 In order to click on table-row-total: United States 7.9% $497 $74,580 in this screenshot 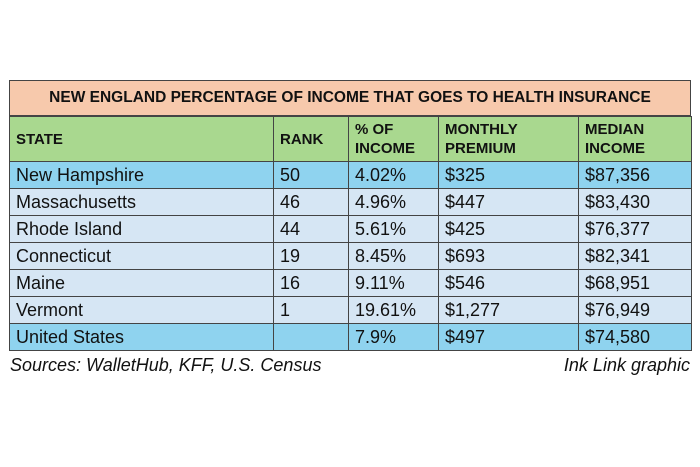, I will do `click(350, 337)`.